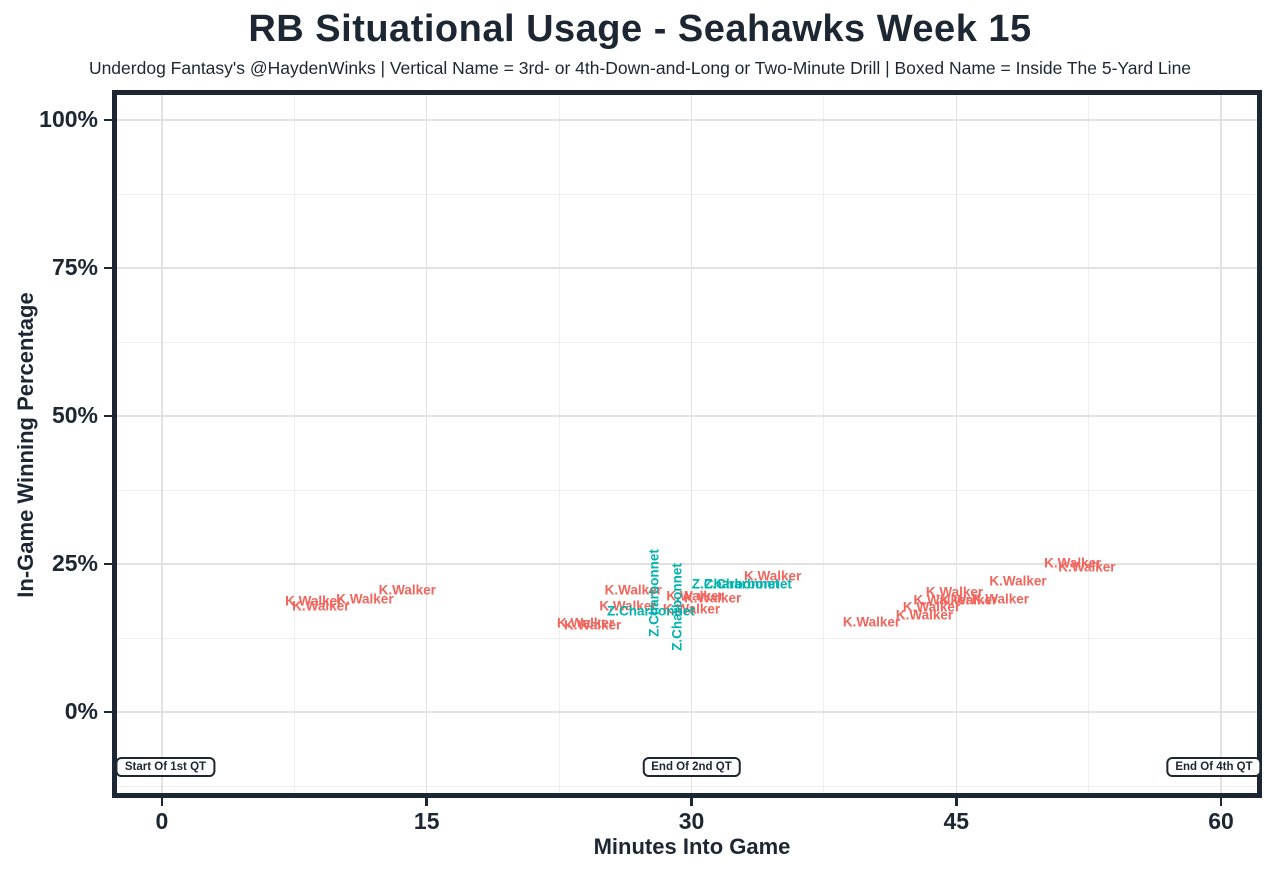  What do you see at coordinates (640, 29) in the screenshot?
I see `chart-title: RB Situational Usage - Seahawks Week 15` at bounding box center [640, 29].